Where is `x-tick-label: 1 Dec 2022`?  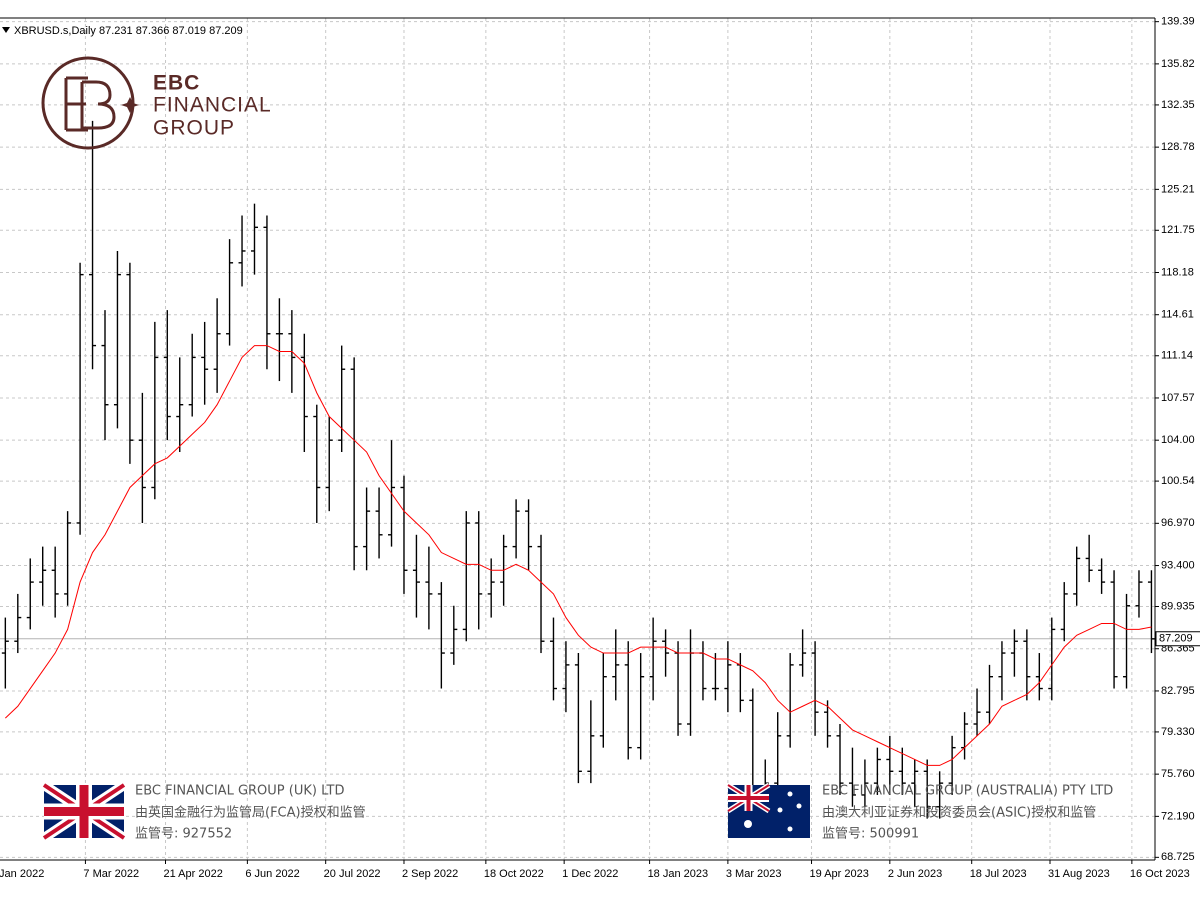
x-tick-label: 1 Dec 2022 is located at coordinates (590, 874).